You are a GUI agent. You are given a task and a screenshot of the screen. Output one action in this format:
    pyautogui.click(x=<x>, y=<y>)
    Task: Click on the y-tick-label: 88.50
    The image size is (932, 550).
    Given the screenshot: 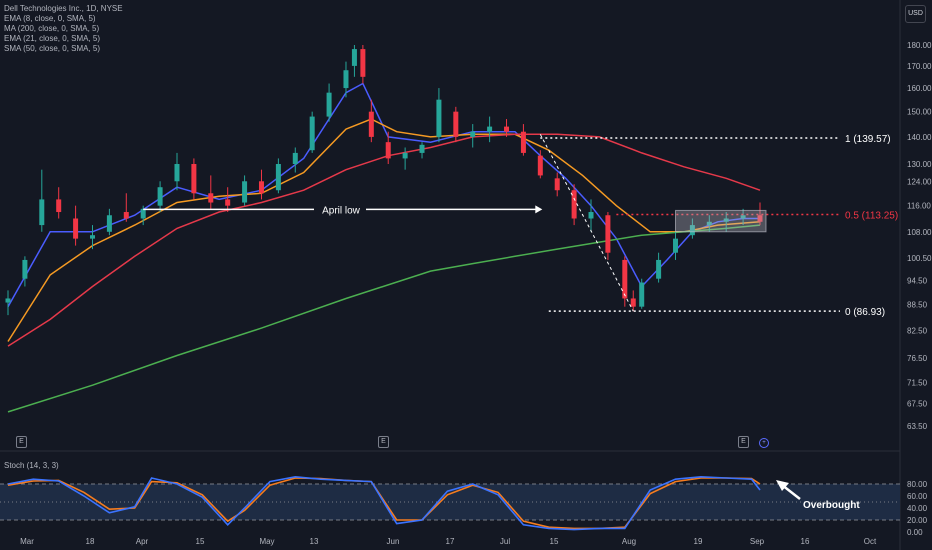 What is the action you would take?
    pyautogui.click(x=917, y=305)
    